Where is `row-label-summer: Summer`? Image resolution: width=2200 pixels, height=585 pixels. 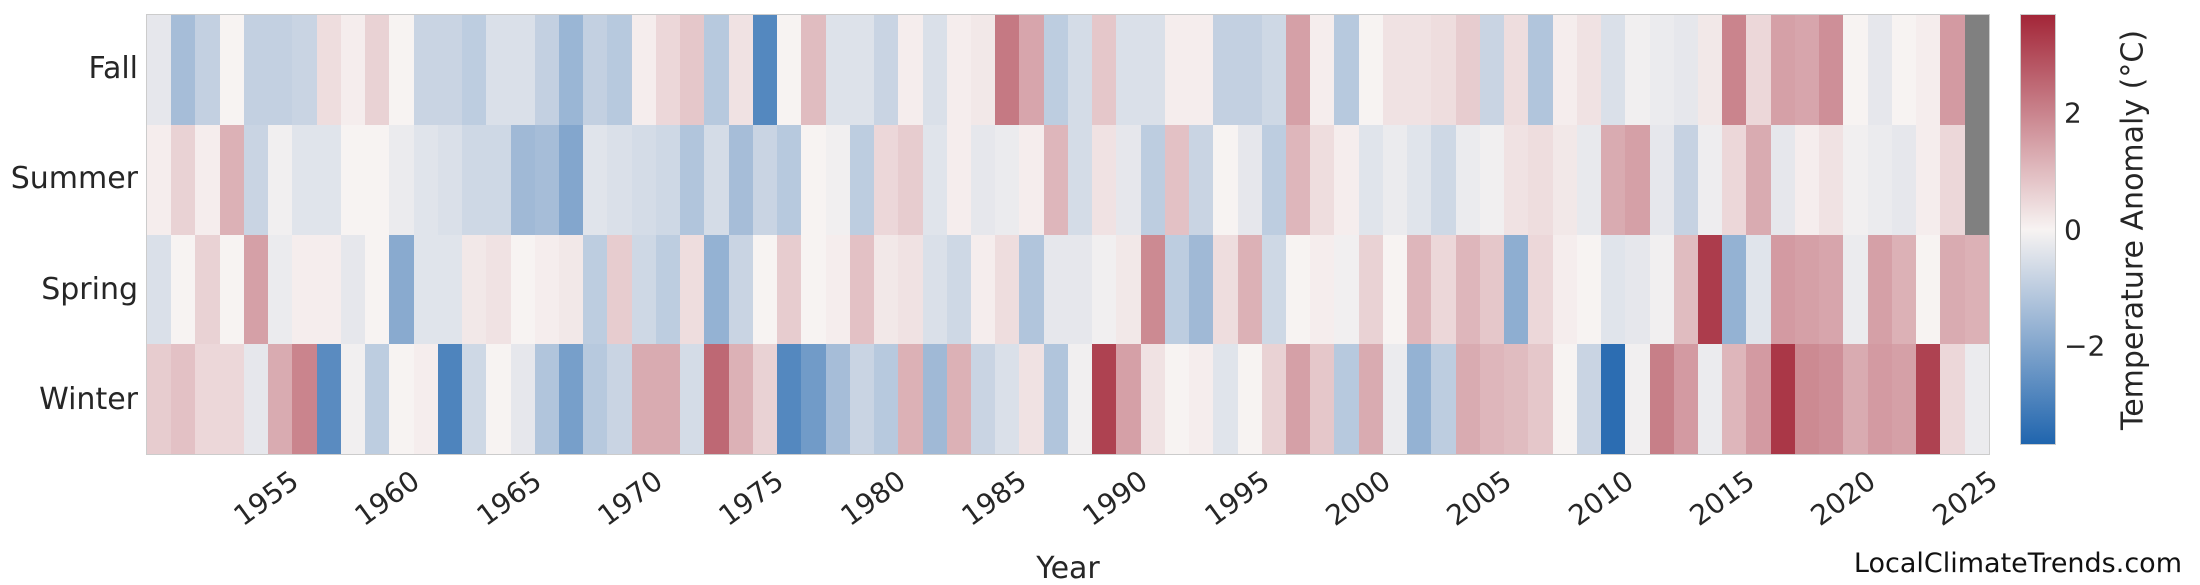 row-label-summer: Summer is located at coordinates (74, 179).